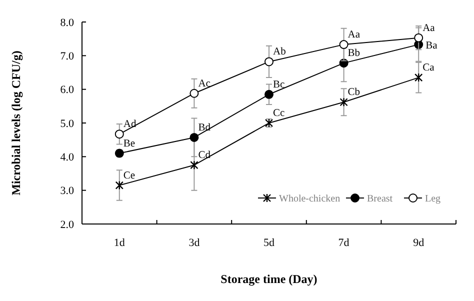 The image size is (474, 301). I want to click on y-tick-label: 2.0, so click(67, 224).